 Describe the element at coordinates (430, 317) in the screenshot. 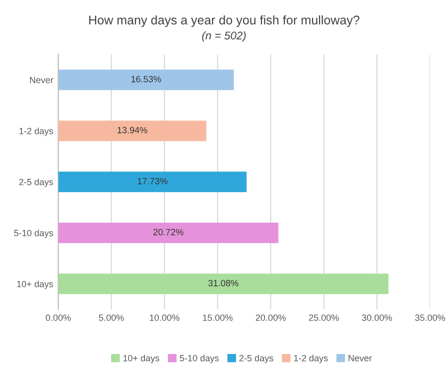

I see `x-tick-label: 35.00%` at that location.